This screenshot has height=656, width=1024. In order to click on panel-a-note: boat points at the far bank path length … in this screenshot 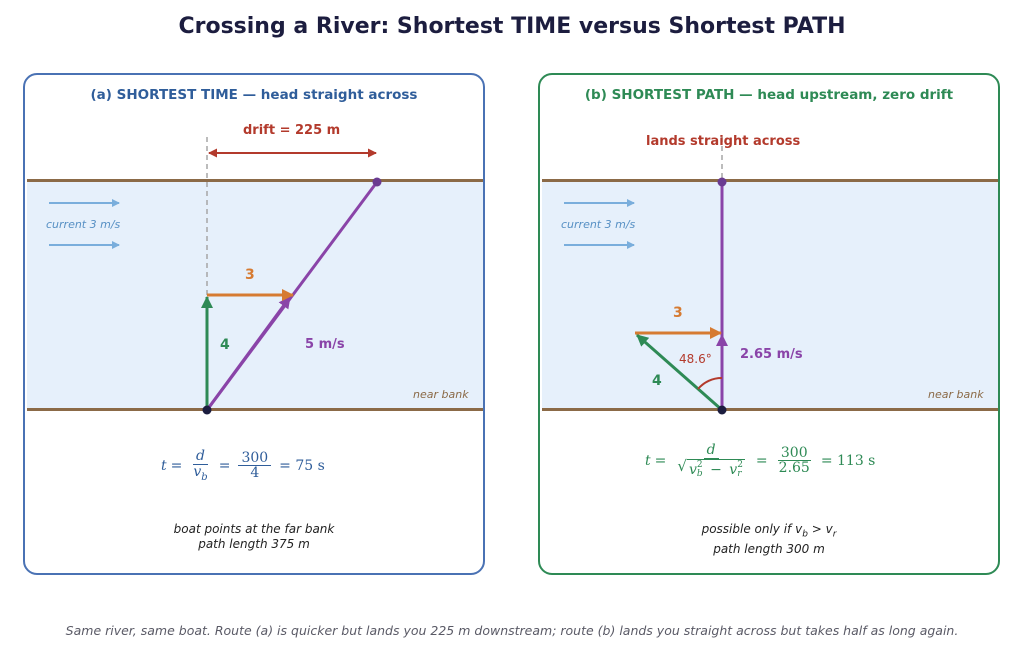, I will do `click(254, 536)`.